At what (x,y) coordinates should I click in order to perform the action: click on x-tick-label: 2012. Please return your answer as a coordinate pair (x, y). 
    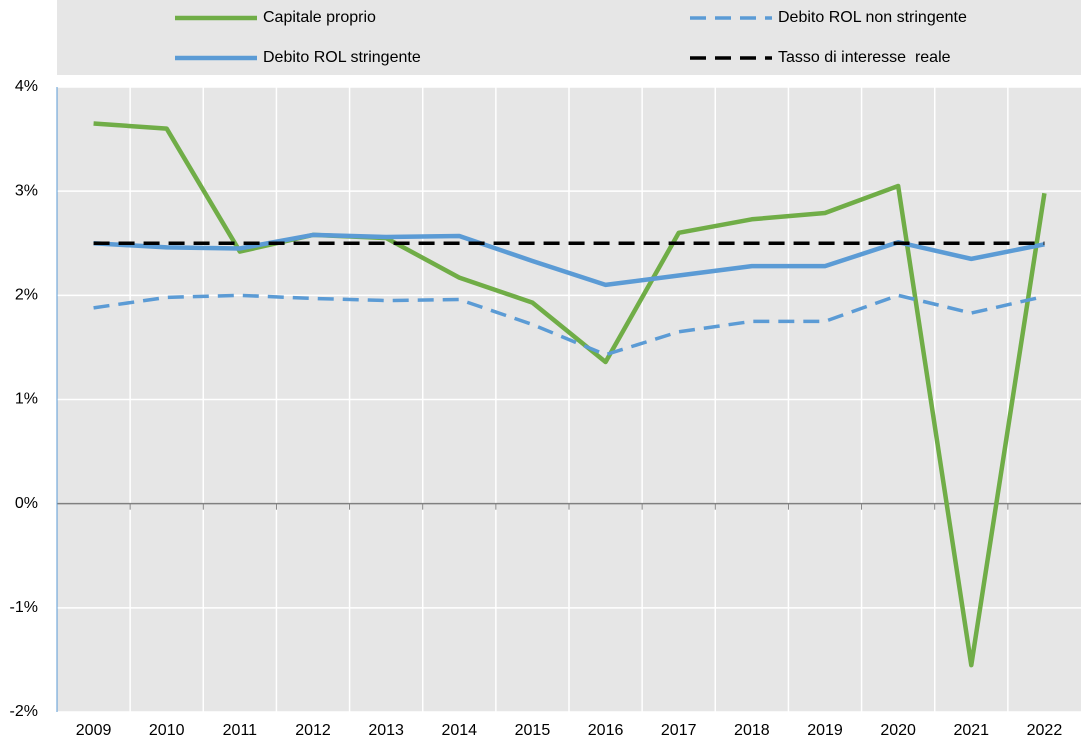
    Looking at the image, I should click on (313, 730).